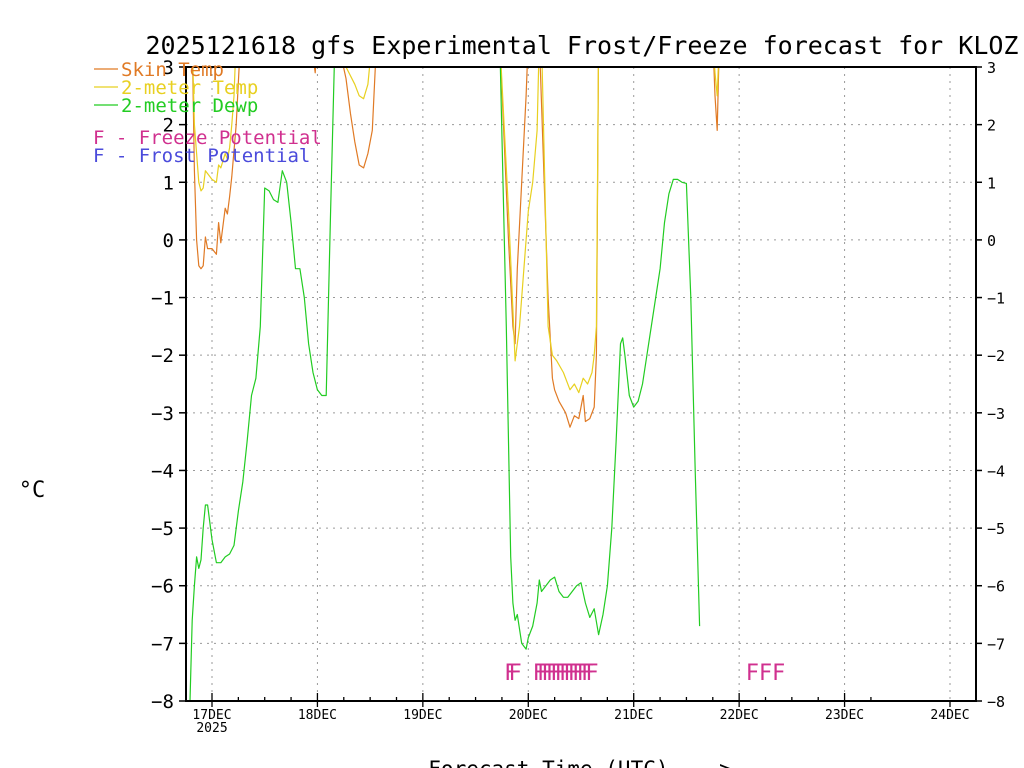 The width and height of the screenshot is (1024, 768). What do you see at coordinates (844, 715) in the screenshot?
I see `x-tick-label-6: 23DEC` at bounding box center [844, 715].